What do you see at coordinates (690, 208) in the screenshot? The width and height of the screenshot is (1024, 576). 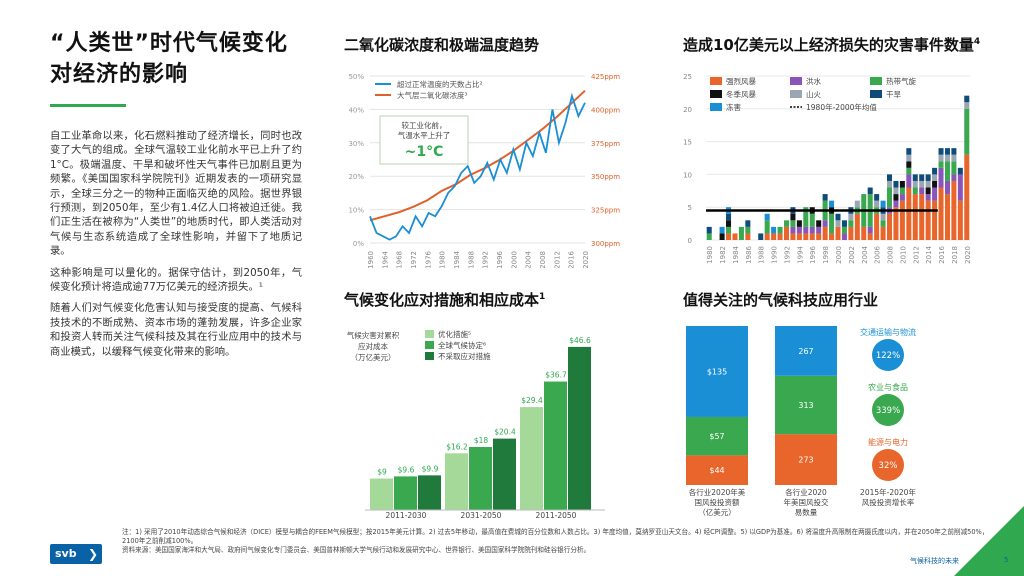 I see `y-tick: 5` at bounding box center [690, 208].